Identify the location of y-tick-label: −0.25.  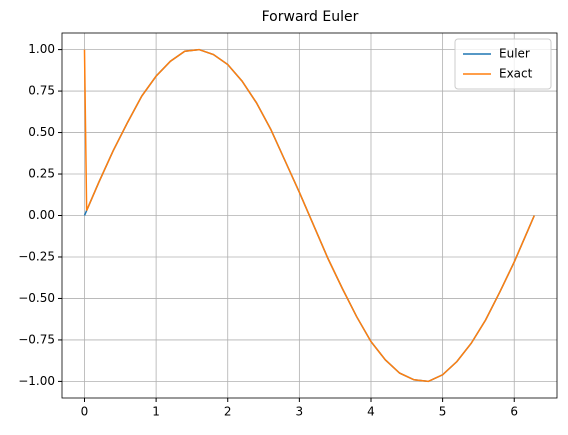
(36, 256).